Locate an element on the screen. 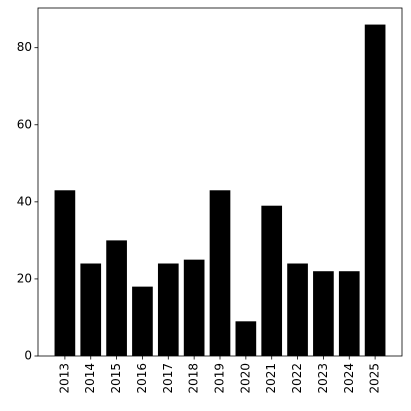 This screenshot has height=411, width=411. y-tick-label: 0 is located at coordinates (28, 356).